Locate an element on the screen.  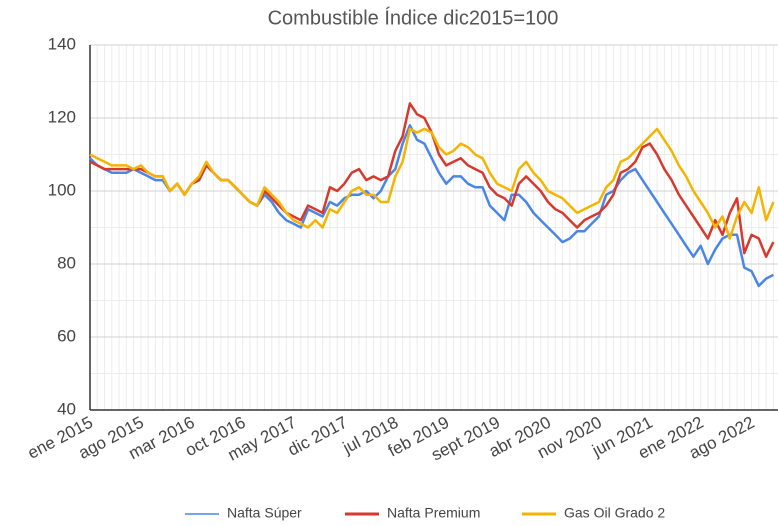
legend-label: Nafta Premium is located at coordinates (433, 513).